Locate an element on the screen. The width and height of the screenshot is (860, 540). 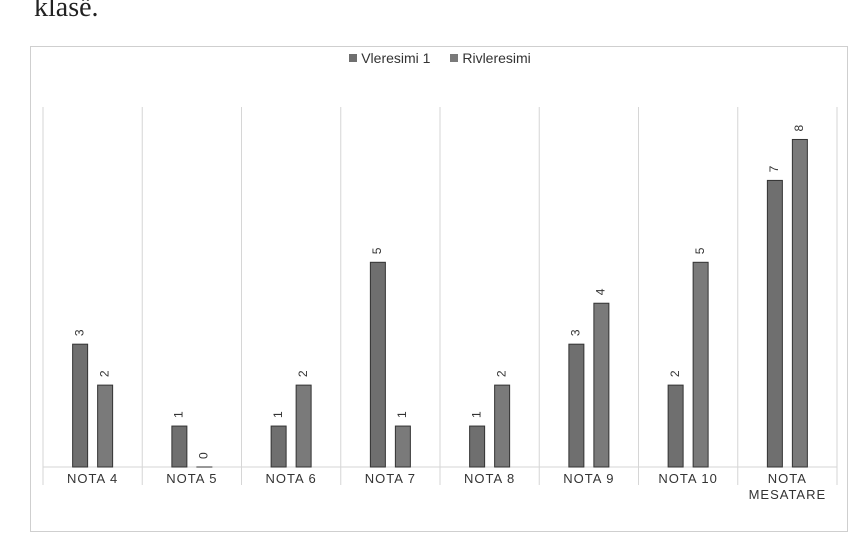
data-label-1-4: 5 is located at coordinates (377, 250).